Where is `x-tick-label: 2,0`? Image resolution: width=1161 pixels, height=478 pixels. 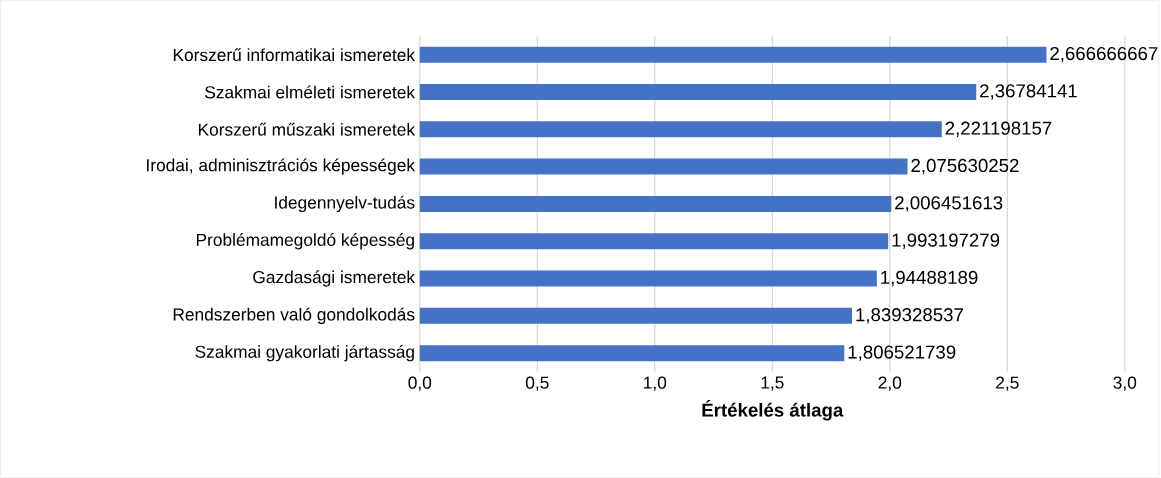
x-tick-label: 2,0 is located at coordinates (890, 383).